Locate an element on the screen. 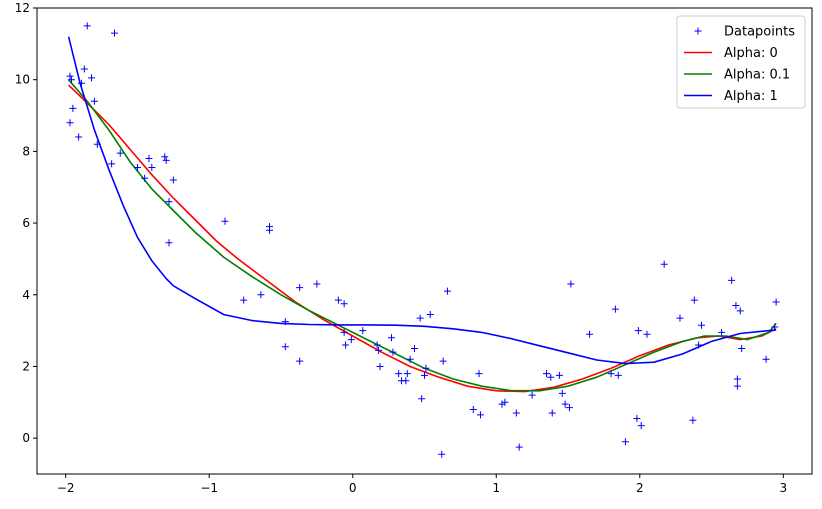 The image size is (822, 509). x-tick-label: 3 is located at coordinates (783, 488).